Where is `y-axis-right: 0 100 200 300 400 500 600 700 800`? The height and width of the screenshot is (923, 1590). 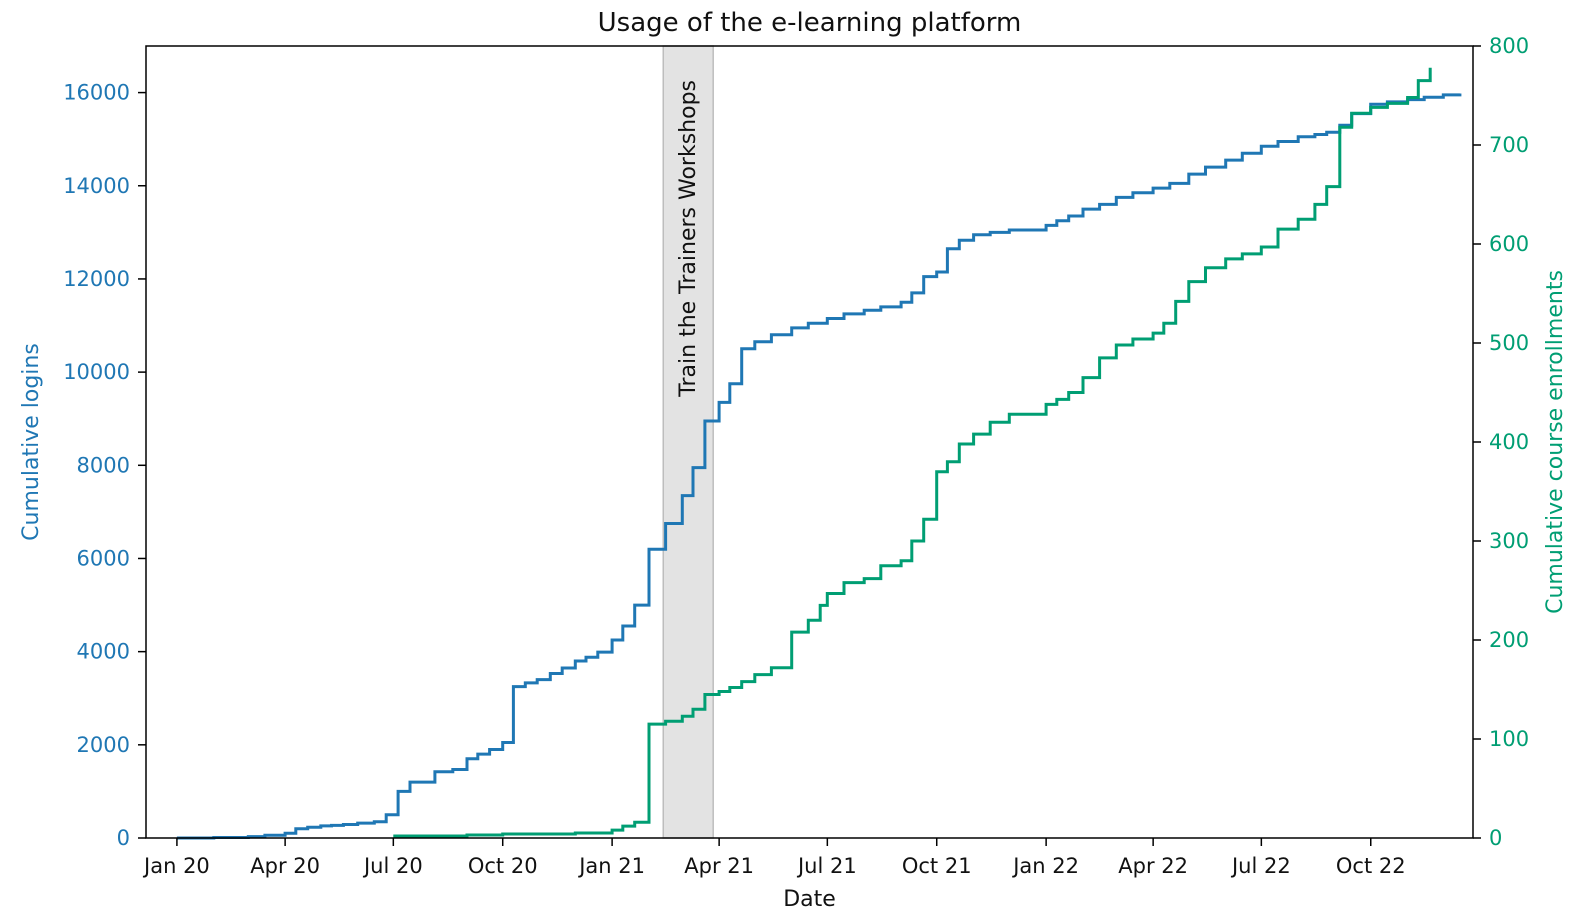 y-axis-right: 0 100 200 300 400 500 600 700 800 is located at coordinates (1501, 442).